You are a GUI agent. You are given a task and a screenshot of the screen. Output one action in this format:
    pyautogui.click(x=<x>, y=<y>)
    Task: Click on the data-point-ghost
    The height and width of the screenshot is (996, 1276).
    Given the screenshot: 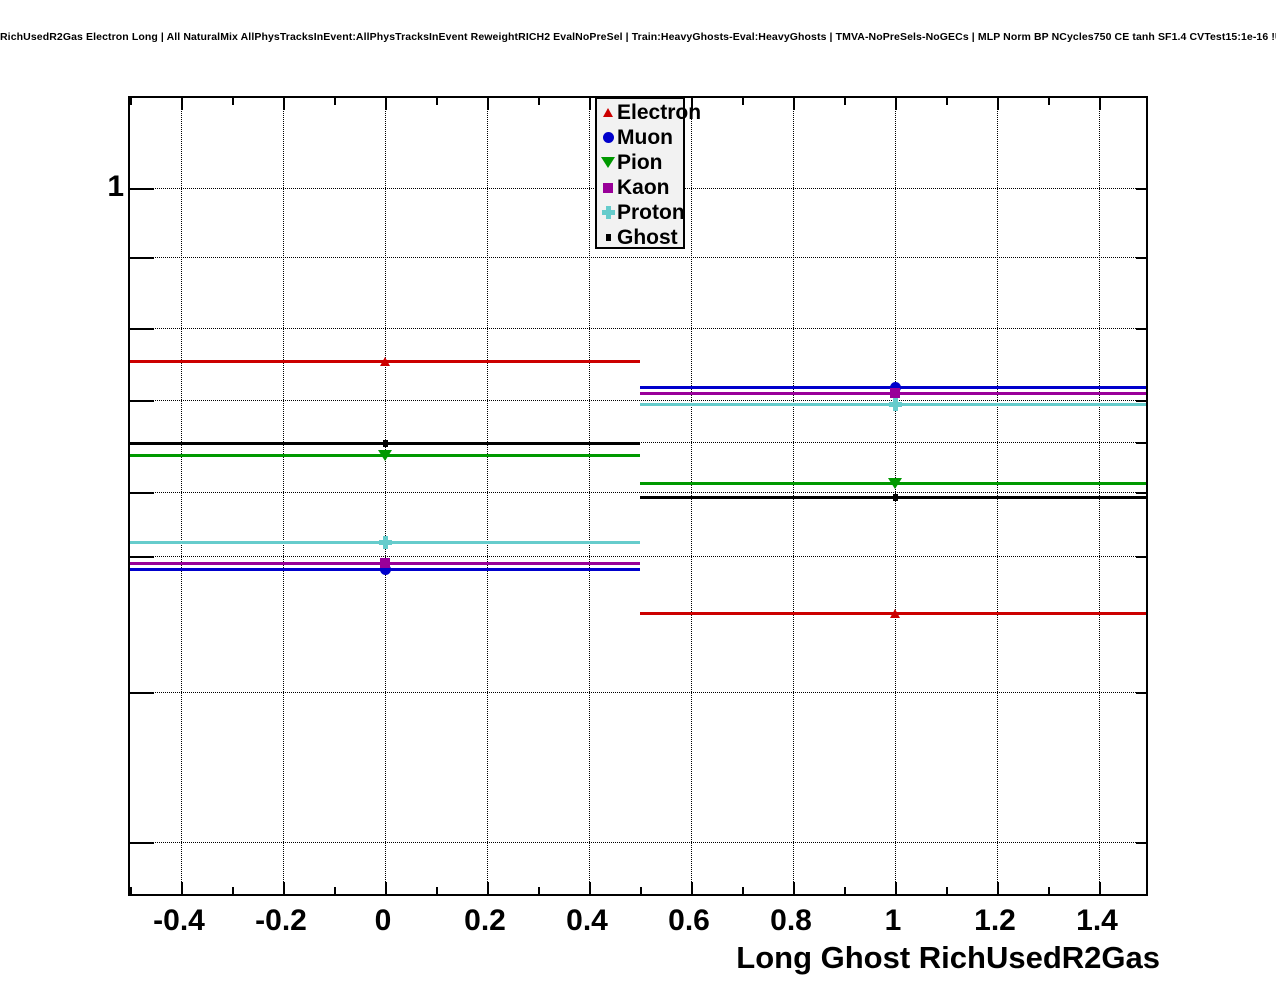 What is the action you would take?
    pyautogui.click(x=895, y=497)
    